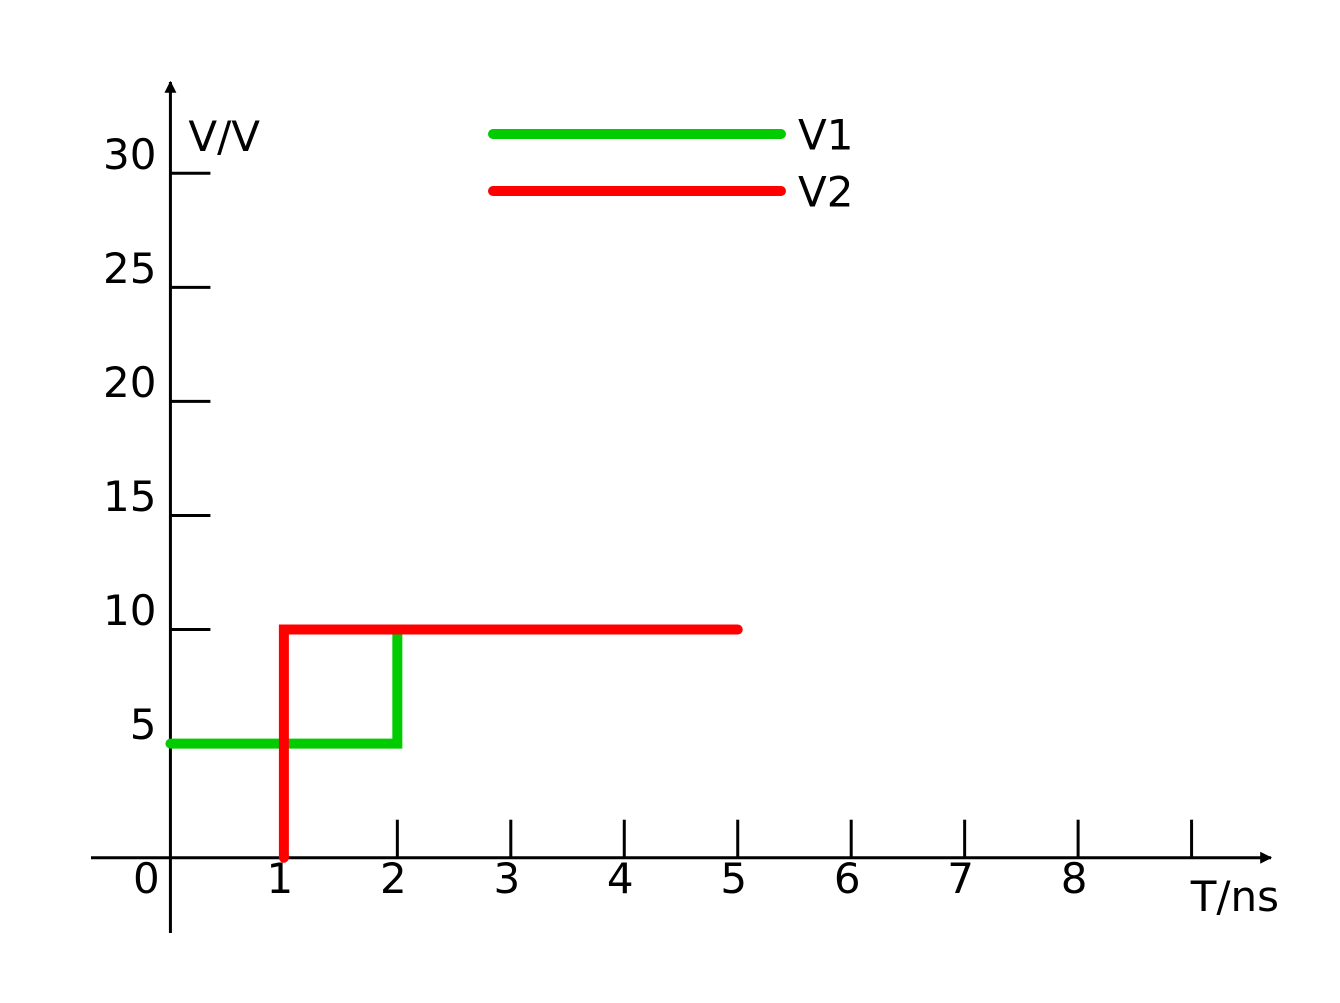 The width and height of the screenshot is (1340, 1003). What do you see at coordinates (1234, 896) in the screenshot?
I see `x-axis-label: T/ns` at bounding box center [1234, 896].